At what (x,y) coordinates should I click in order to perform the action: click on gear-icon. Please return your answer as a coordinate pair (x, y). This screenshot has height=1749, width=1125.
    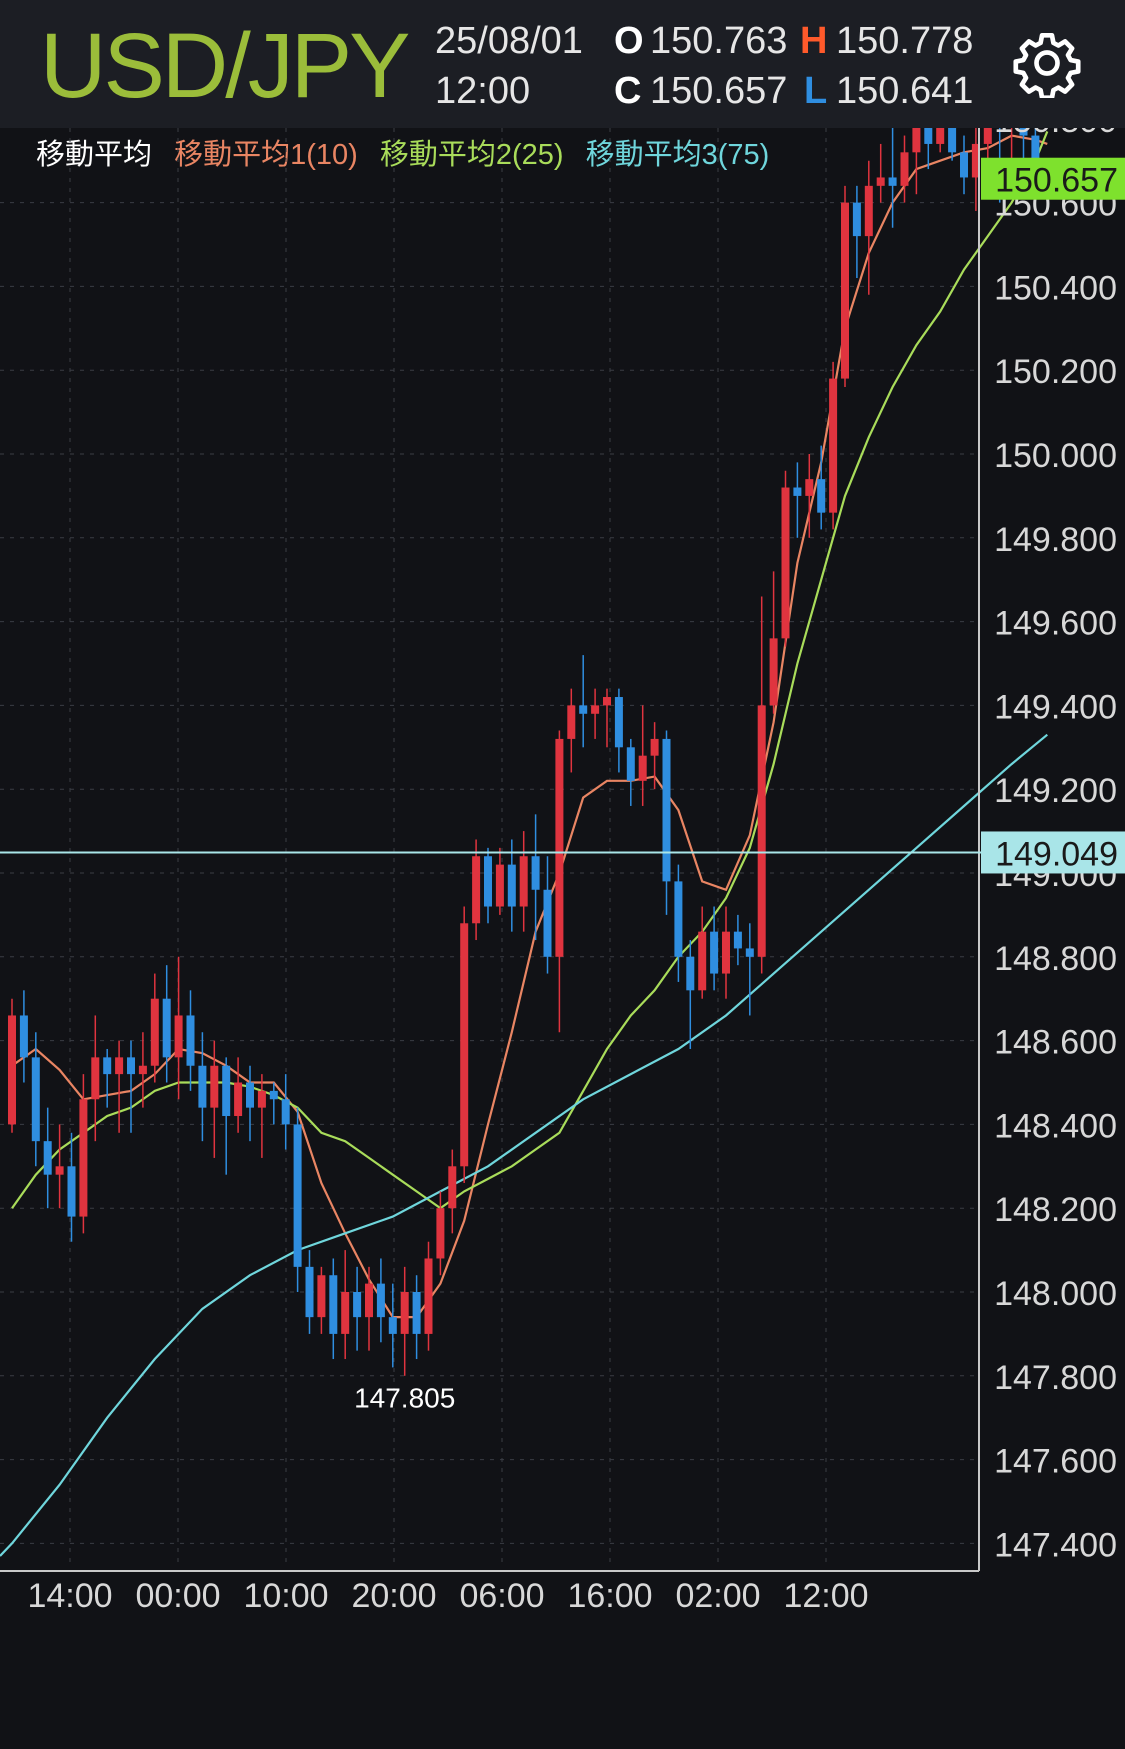
    Looking at the image, I should click on (1047, 63).